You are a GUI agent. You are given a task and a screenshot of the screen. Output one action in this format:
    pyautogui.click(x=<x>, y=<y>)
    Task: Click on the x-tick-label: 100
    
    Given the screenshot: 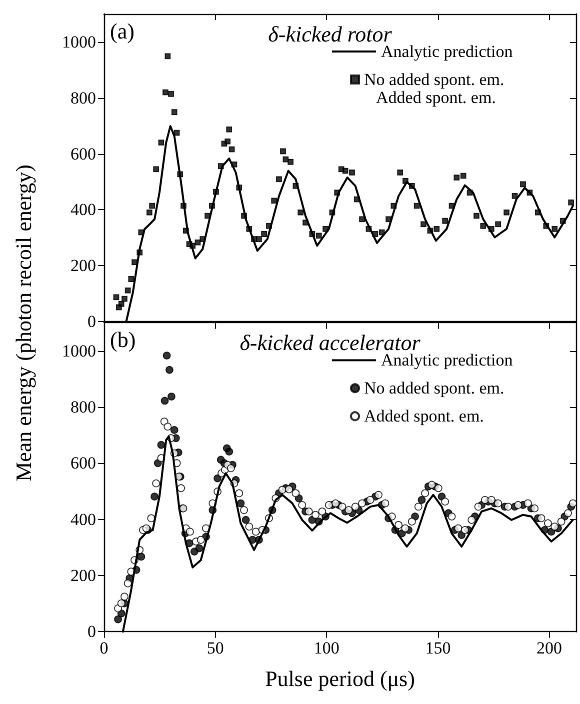 What is the action you would take?
    pyautogui.click(x=327, y=648)
    